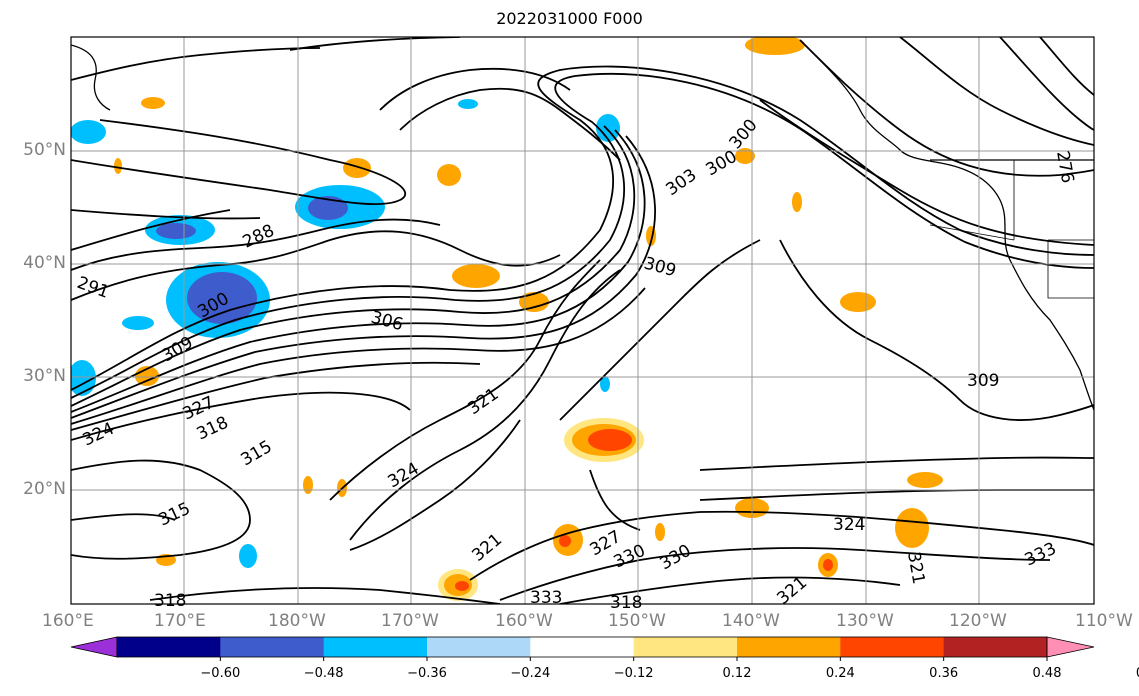 The width and height of the screenshot is (1139, 696). I want to click on colorbar-tick-label: −0.60, so click(220, 673).